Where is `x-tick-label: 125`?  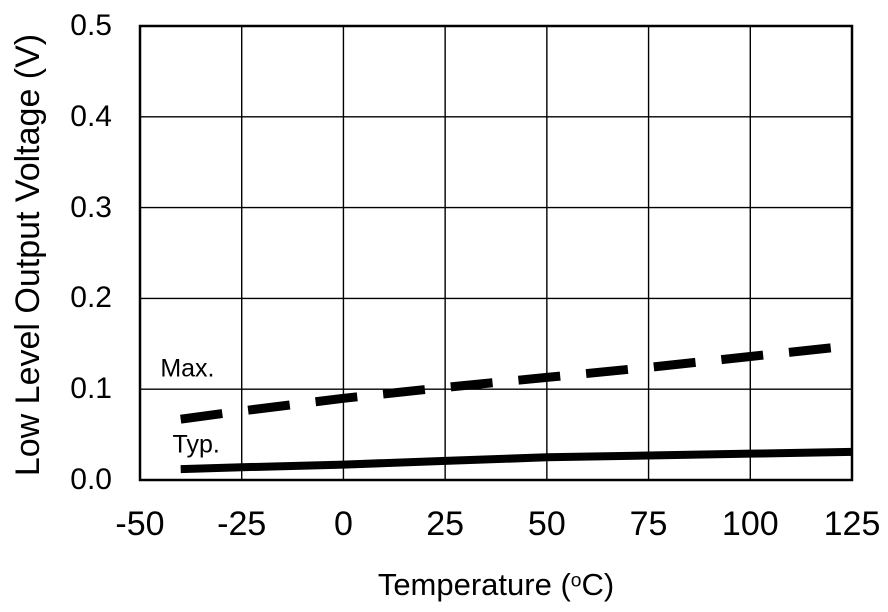
x-tick-label: 125 is located at coordinates (852, 524).